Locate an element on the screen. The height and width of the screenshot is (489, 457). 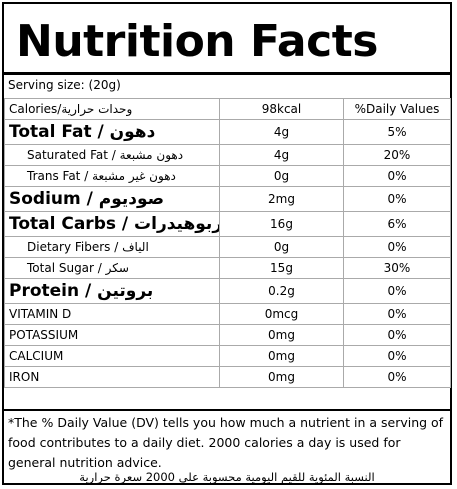
table-row: CALCIUM 0mg 0% is located at coordinates (227, 356).